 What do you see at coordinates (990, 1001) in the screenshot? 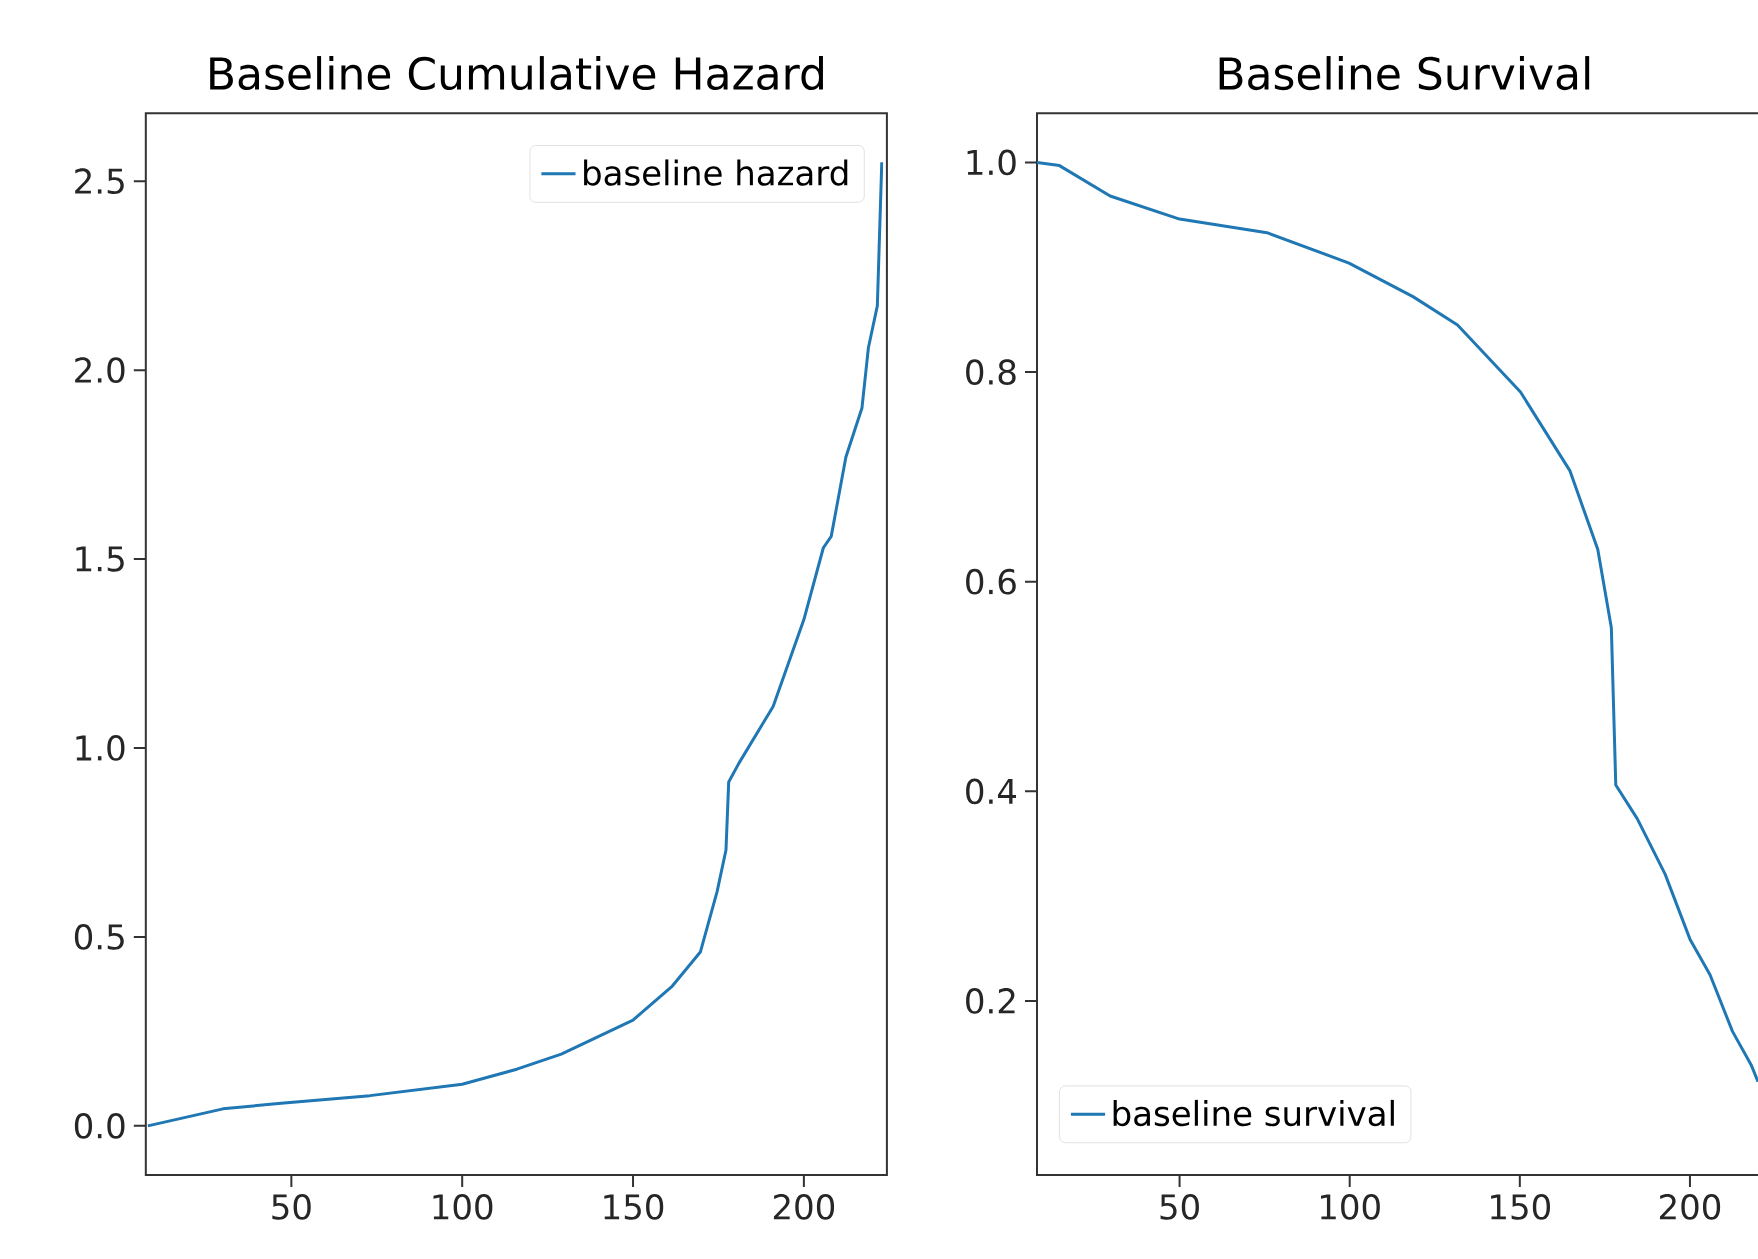
I see `y-tick-label: 0.2` at bounding box center [990, 1001].